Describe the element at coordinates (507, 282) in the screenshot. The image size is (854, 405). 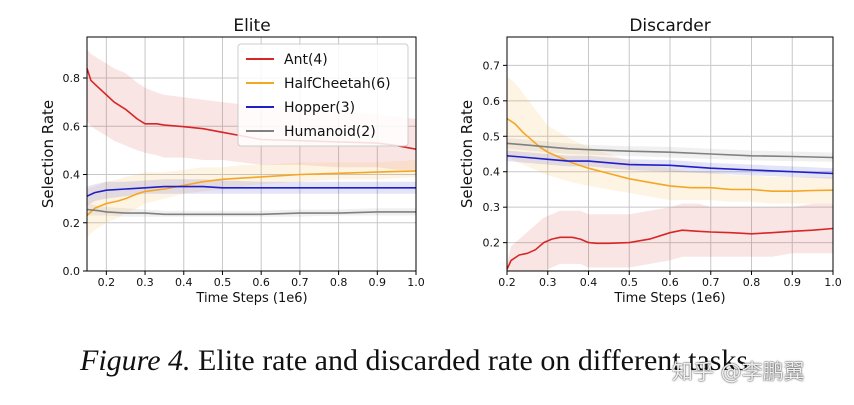
I see `discarder-x-tick-label: 0.2` at that location.